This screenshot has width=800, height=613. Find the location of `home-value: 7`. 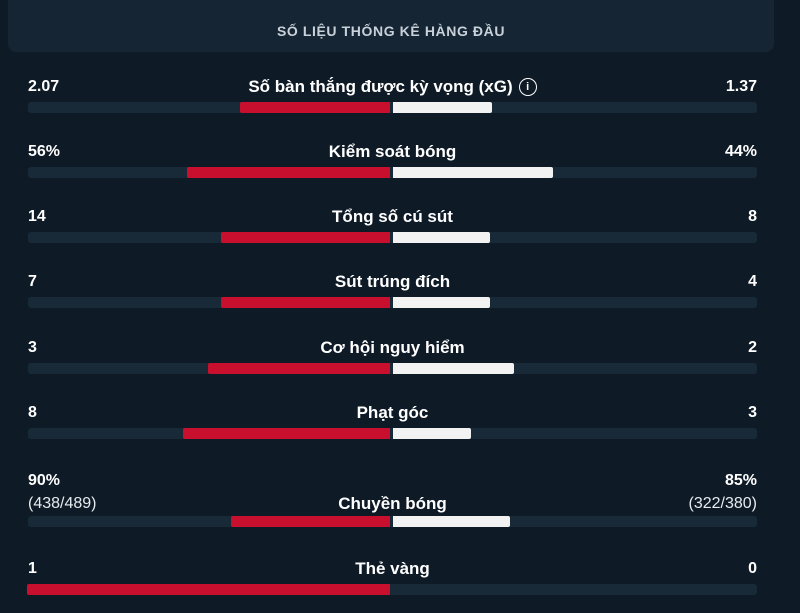

home-value: 7 is located at coordinates (32, 281).